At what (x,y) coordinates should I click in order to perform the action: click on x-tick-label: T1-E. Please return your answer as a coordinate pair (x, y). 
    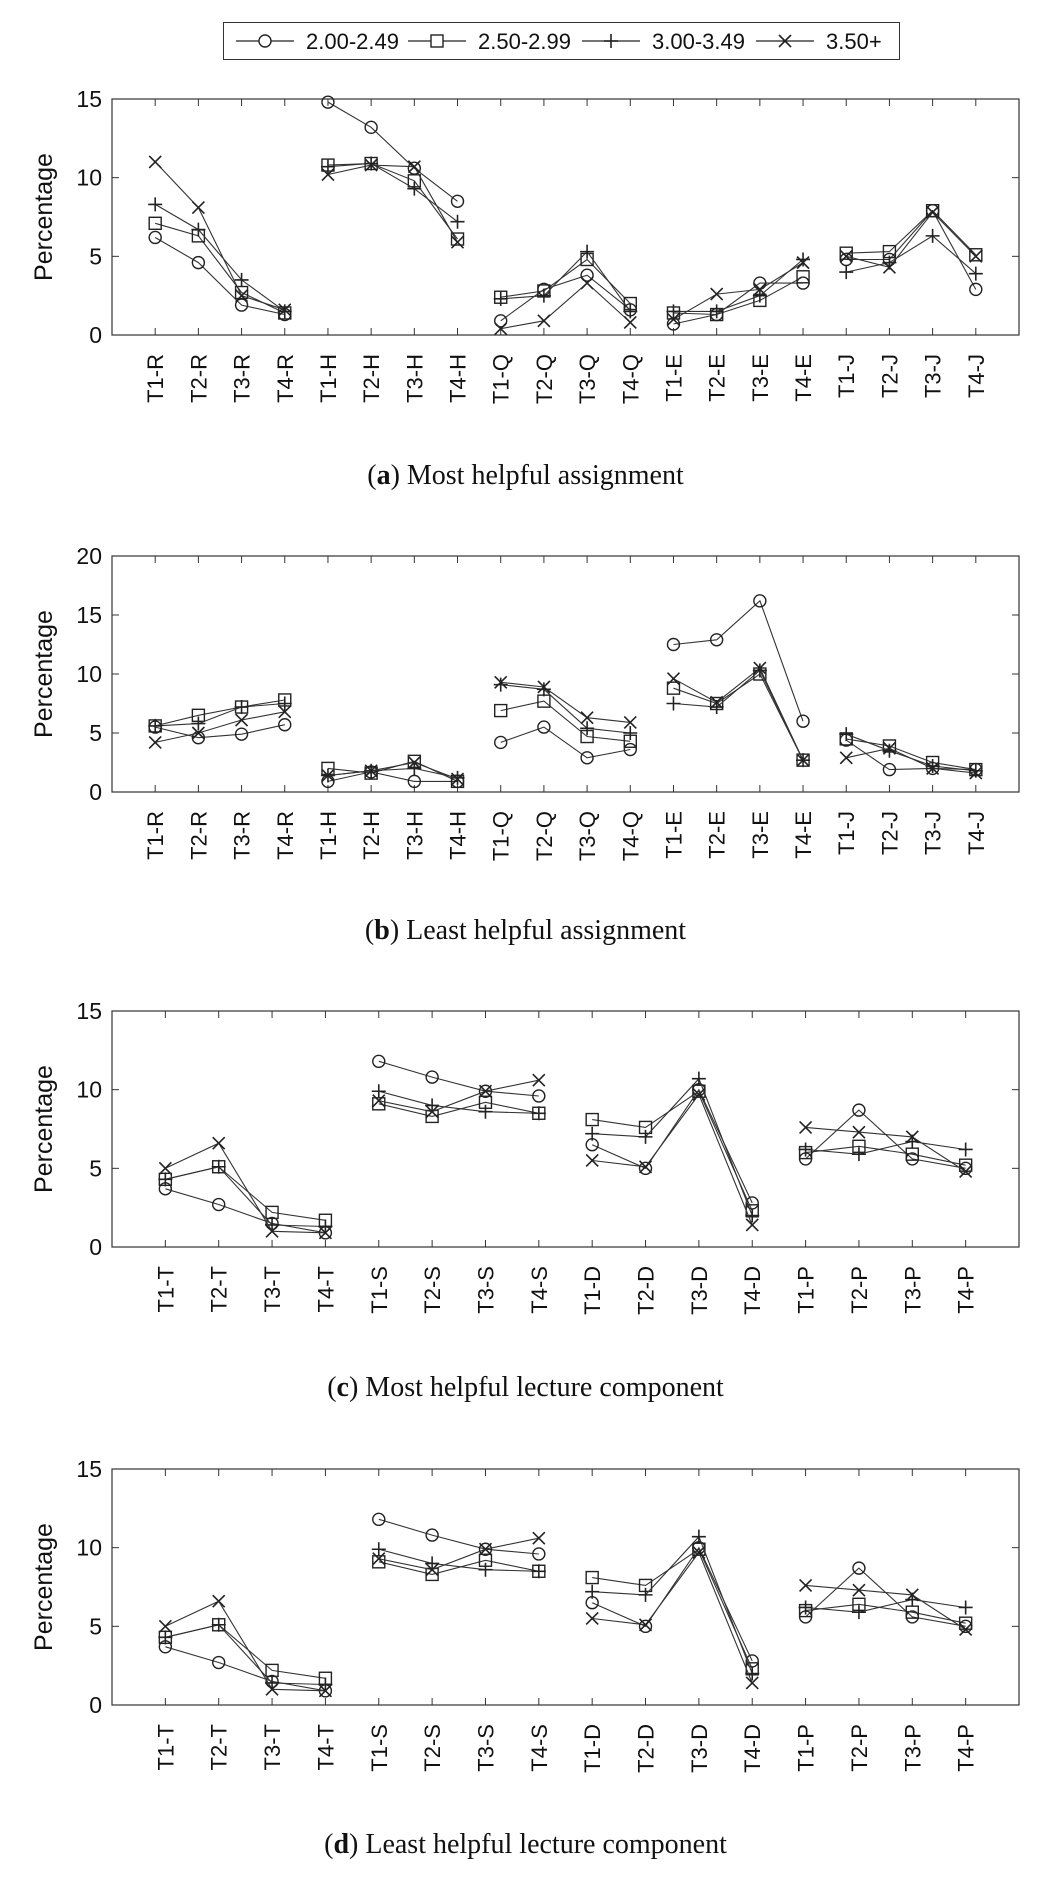
    Looking at the image, I should click on (673, 378).